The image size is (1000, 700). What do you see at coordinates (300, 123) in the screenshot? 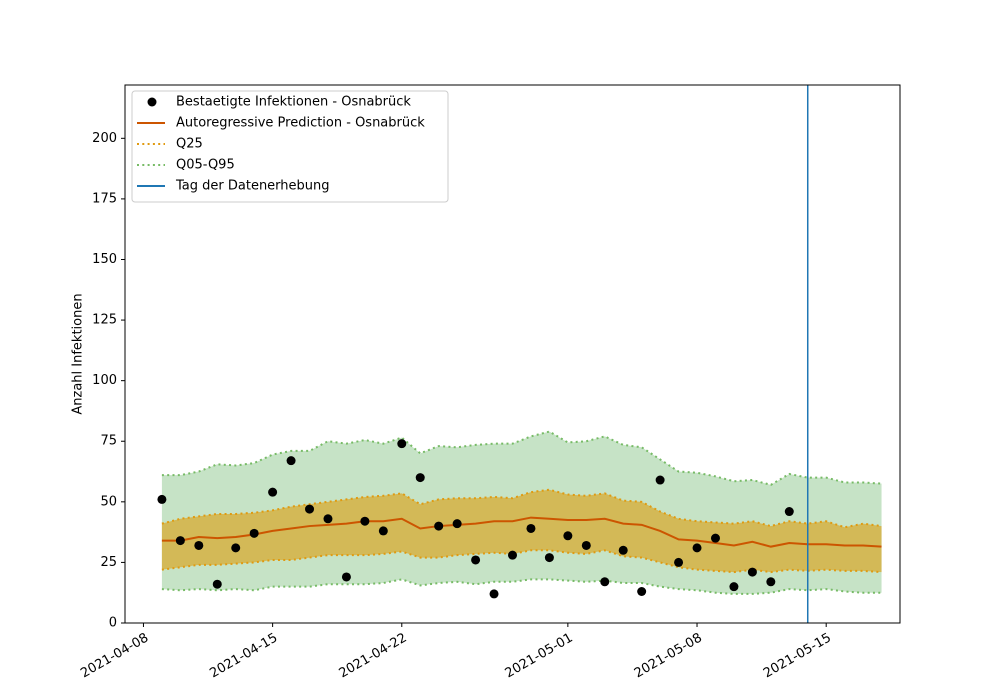
I see `legend-label: Autoregressive Prediction - Osnabrück` at bounding box center [300, 123].